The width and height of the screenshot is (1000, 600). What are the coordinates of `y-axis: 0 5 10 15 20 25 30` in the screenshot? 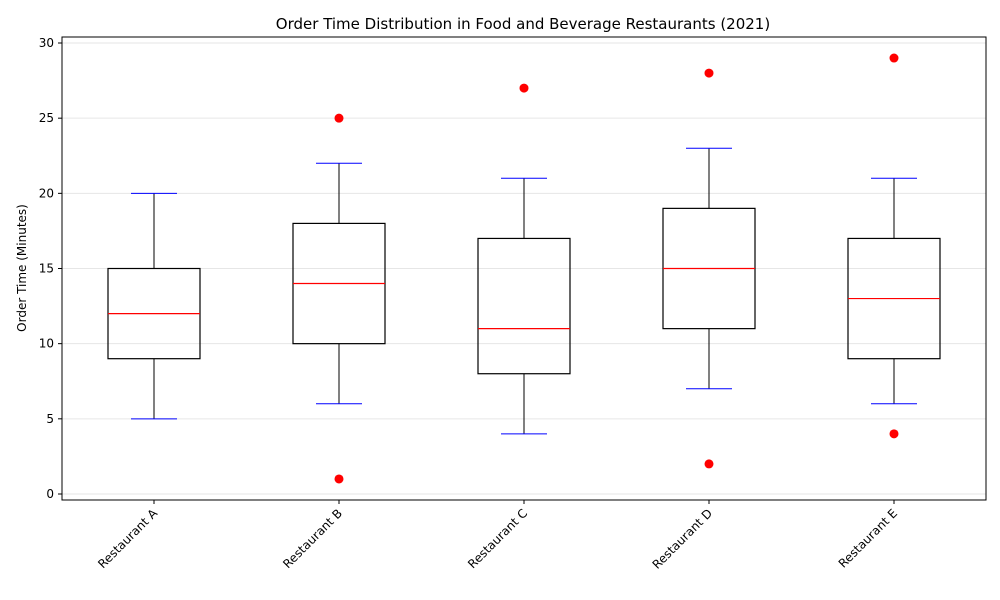 It's located at (50, 268).